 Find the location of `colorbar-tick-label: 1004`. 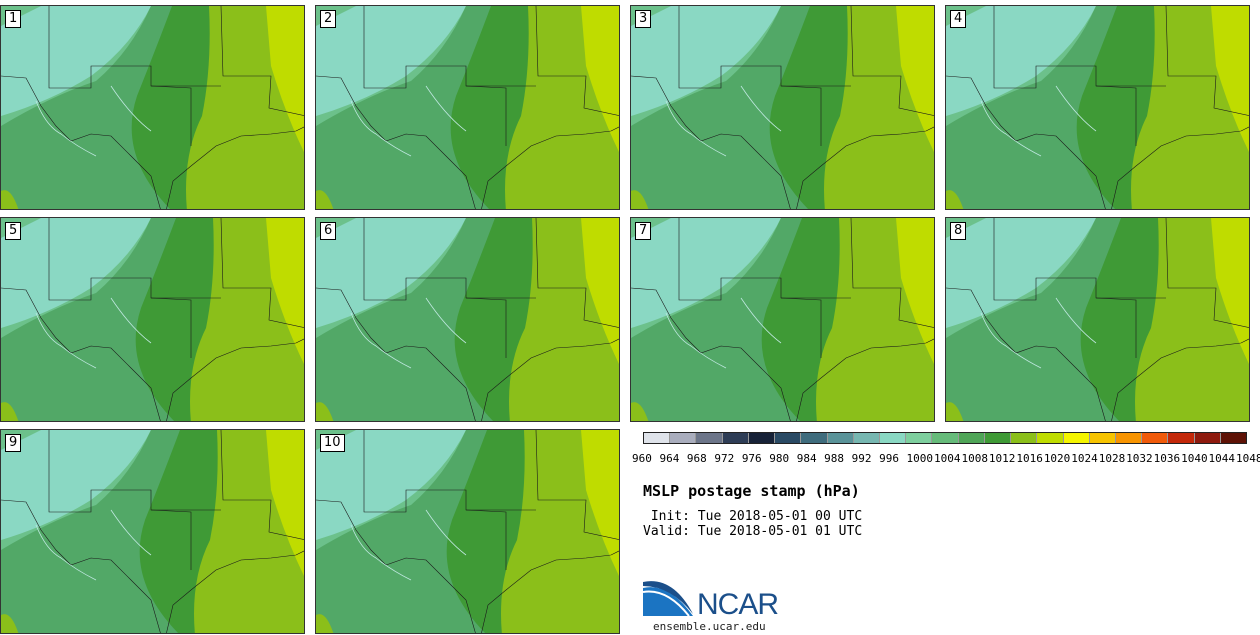

colorbar-tick-label: 1004 is located at coordinates (947, 458).